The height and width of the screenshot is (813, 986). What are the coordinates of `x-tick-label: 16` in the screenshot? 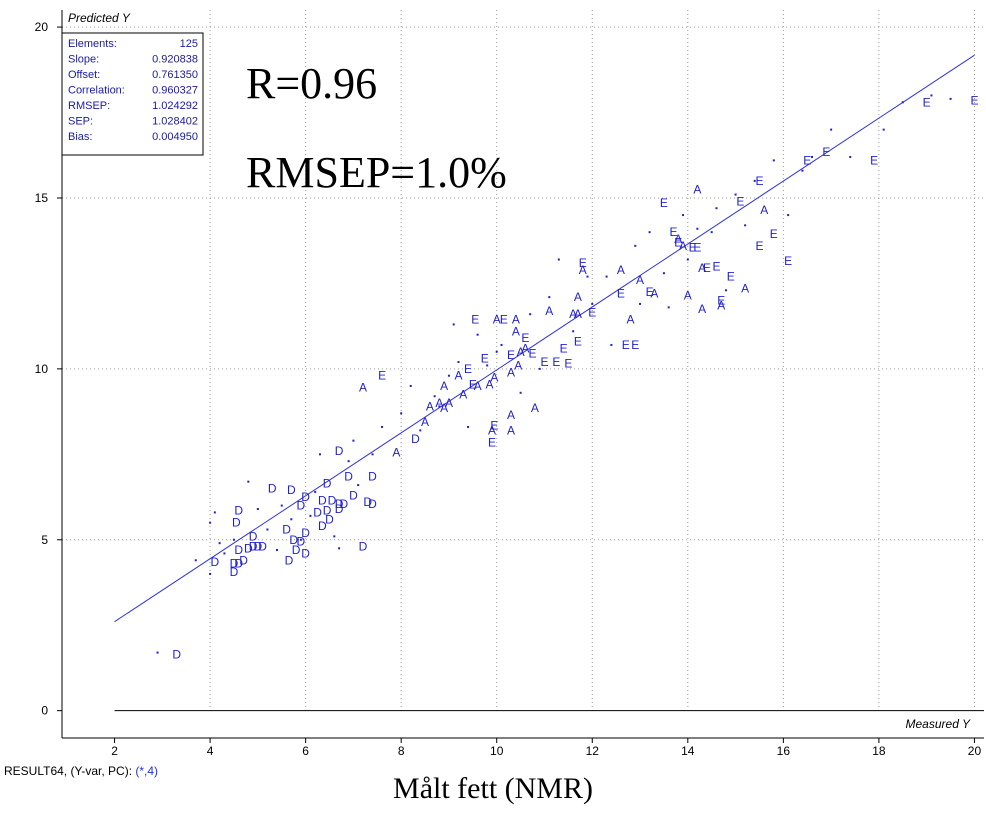 It's located at (784, 751).